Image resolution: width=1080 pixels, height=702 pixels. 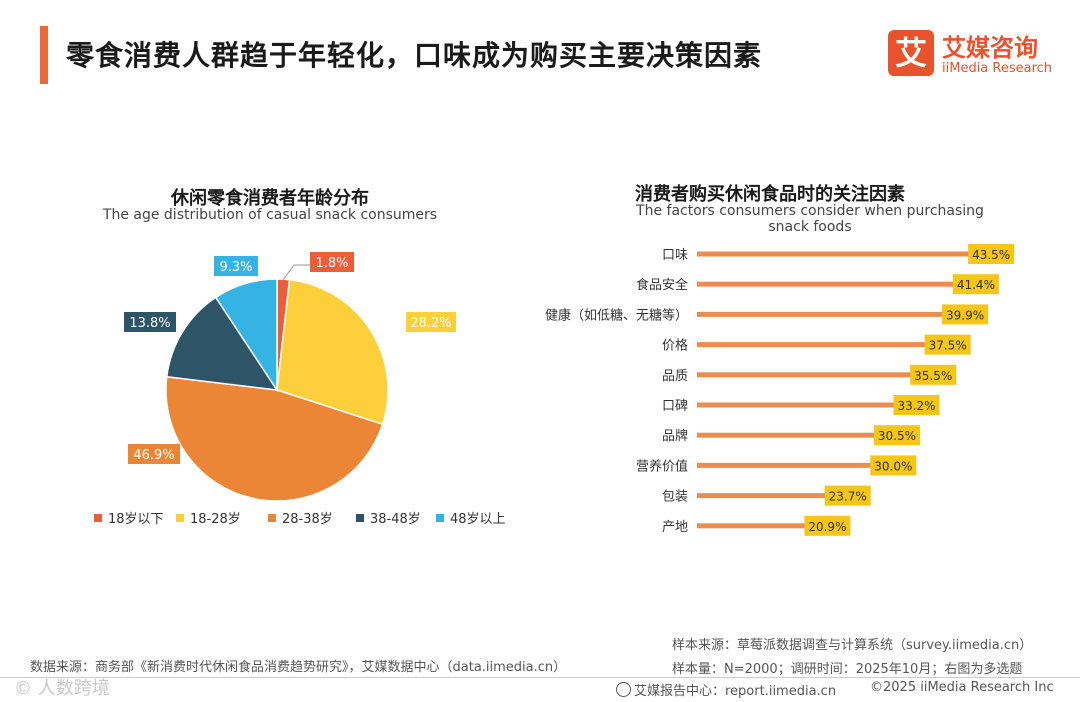 What do you see at coordinates (616, 315) in the screenshot?
I see `bar-category-label: 健康（如低糖、无糖等）` at bounding box center [616, 315].